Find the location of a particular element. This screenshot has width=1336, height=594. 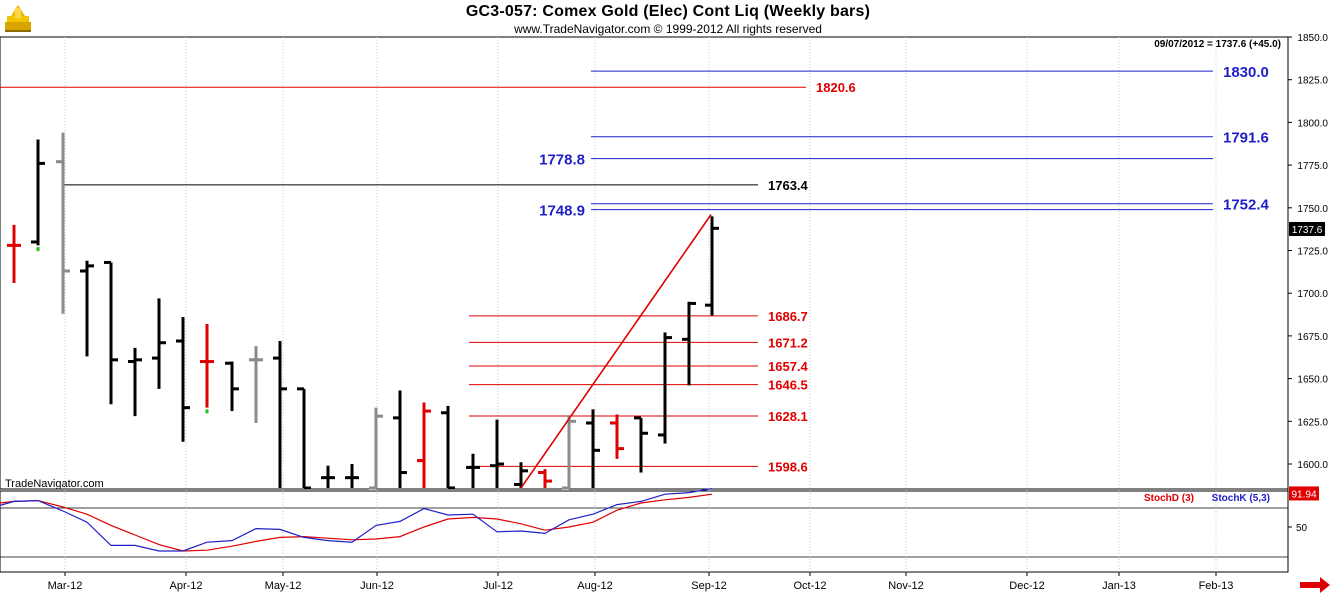

y-tick-label: 1850.0 is located at coordinates (1312, 38).